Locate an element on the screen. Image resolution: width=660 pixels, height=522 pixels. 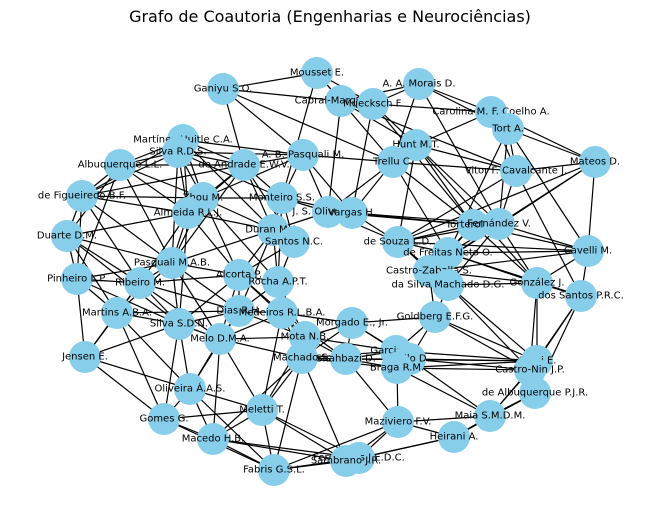
node-albuquerque_pjr: de Albuquerque P.J.R. is located at coordinates (535, 393).